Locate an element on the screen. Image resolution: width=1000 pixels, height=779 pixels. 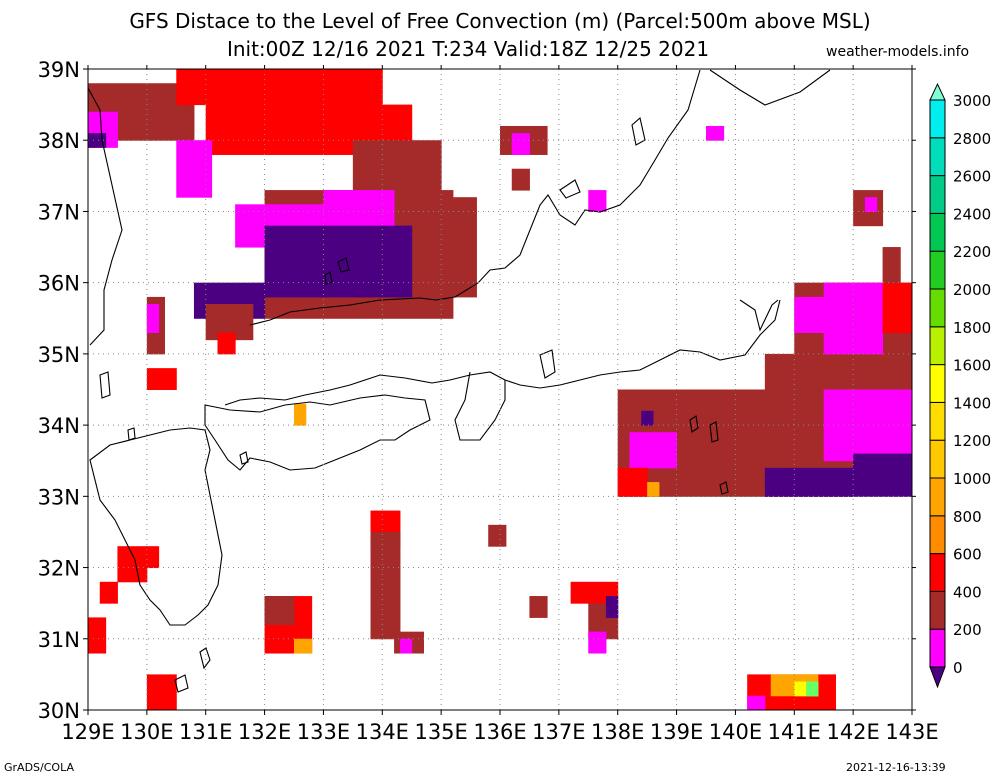
lat-label: 35N is located at coordinates (59, 355).